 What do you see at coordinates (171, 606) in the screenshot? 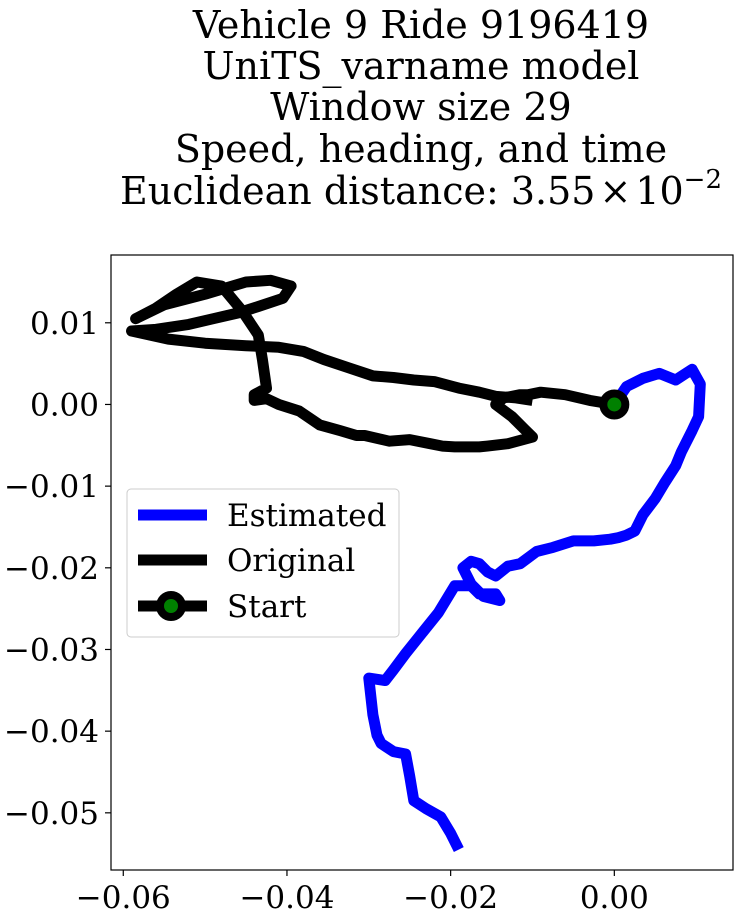
I see `legend-start-marker` at bounding box center [171, 606].